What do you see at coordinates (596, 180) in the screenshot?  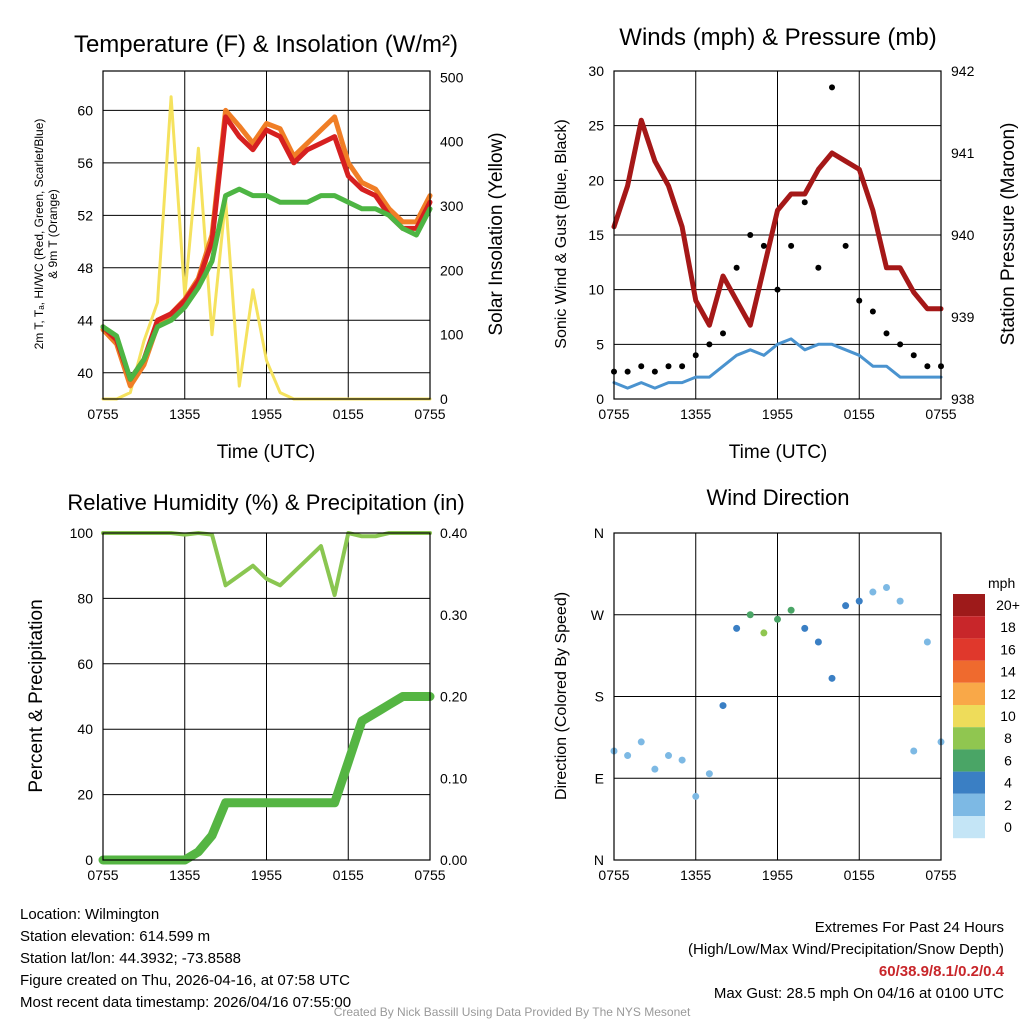 I see `y-tick-label: 20` at bounding box center [596, 180].